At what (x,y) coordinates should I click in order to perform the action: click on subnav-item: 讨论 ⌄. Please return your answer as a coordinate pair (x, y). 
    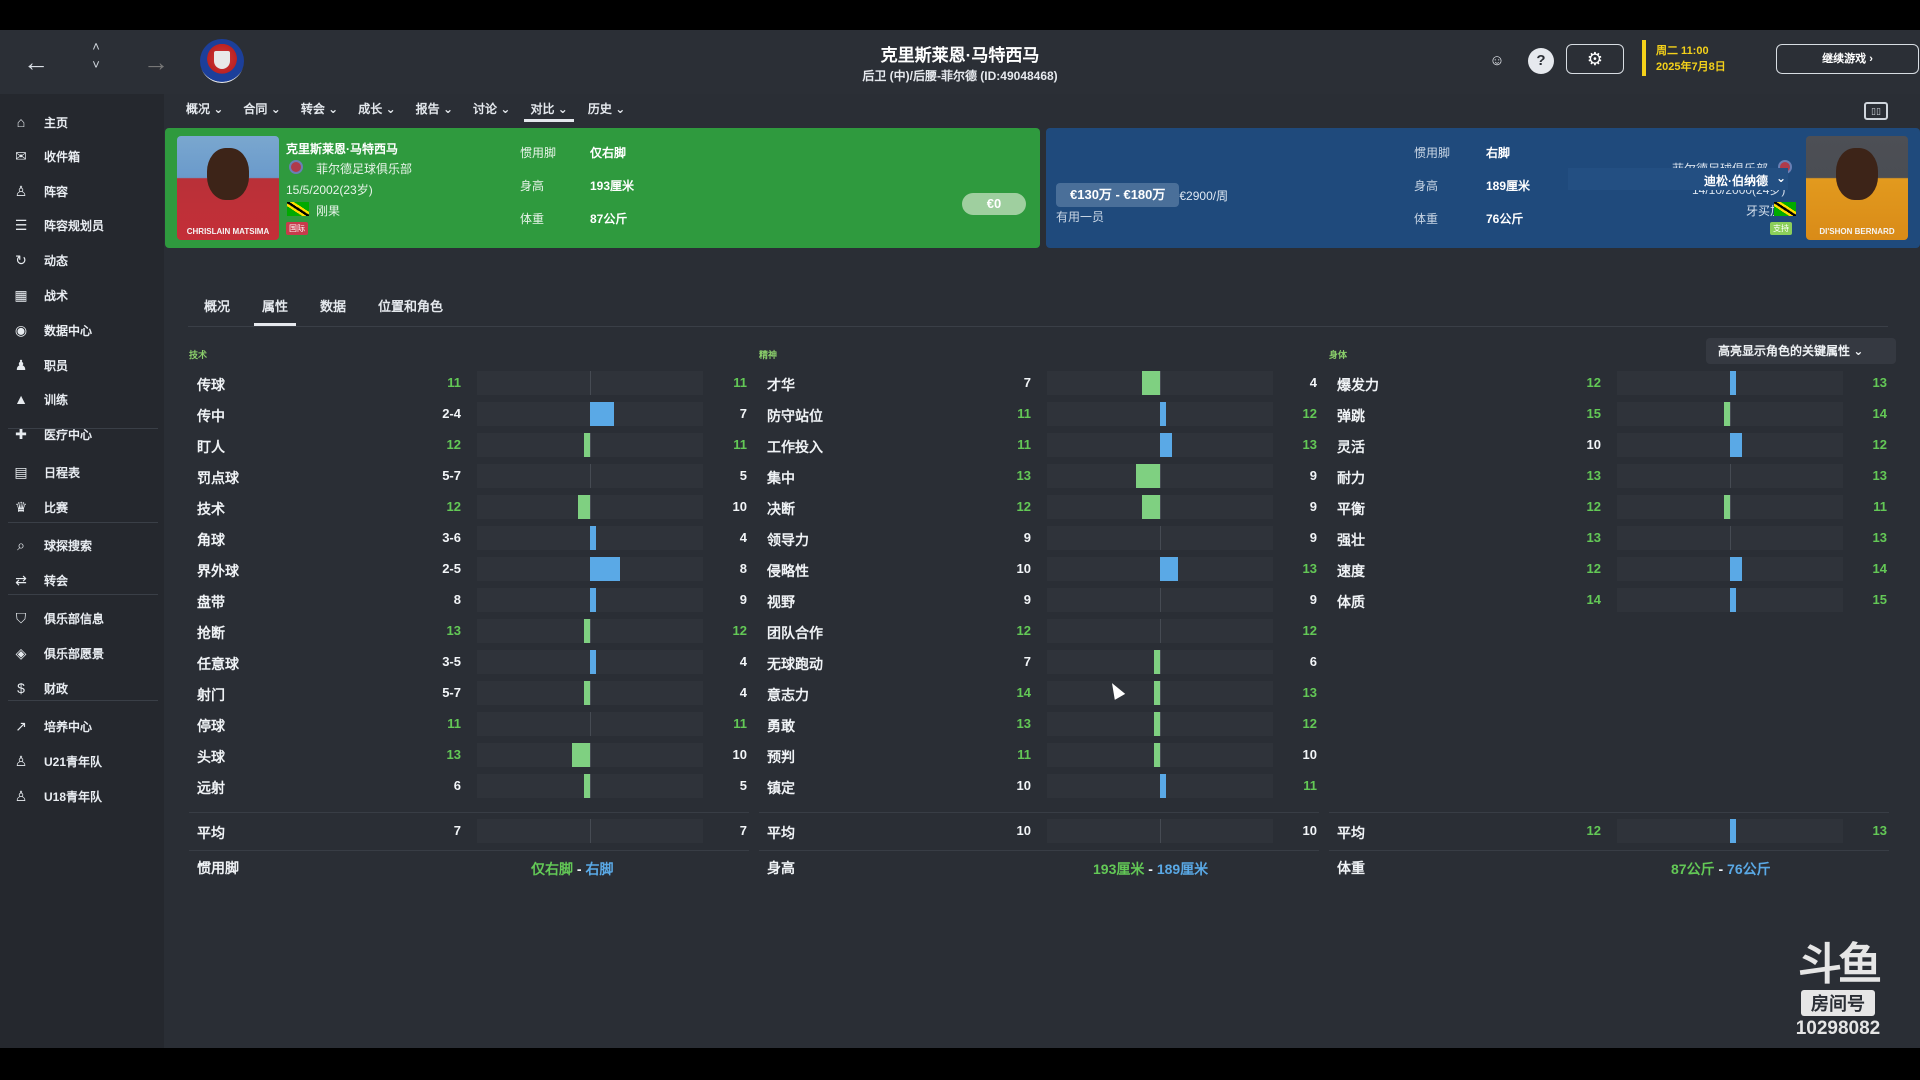
    Looking at the image, I should click on (491, 109).